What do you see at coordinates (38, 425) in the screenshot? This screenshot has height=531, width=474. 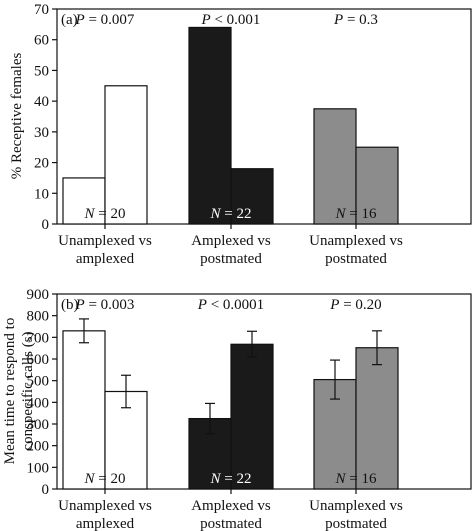 I see `y-tick-label: 300` at bounding box center [38, 425].